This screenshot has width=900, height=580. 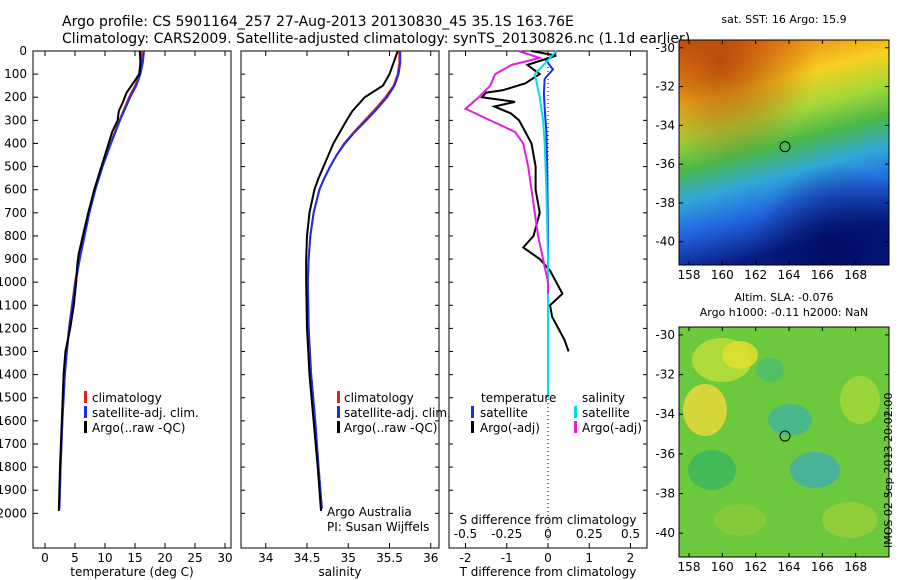 I want to click on x-tick-label: 5, so click(x=75, y=558).